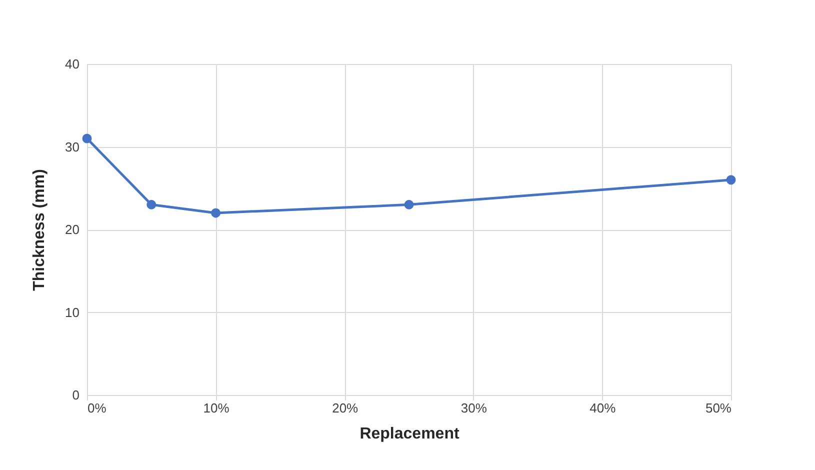 This screenshot has width=815, height=470. What do you see at coordinates (72, 146) in the screenshot?
I see `y-tick-label: 30` at bounding box center [72, 146].